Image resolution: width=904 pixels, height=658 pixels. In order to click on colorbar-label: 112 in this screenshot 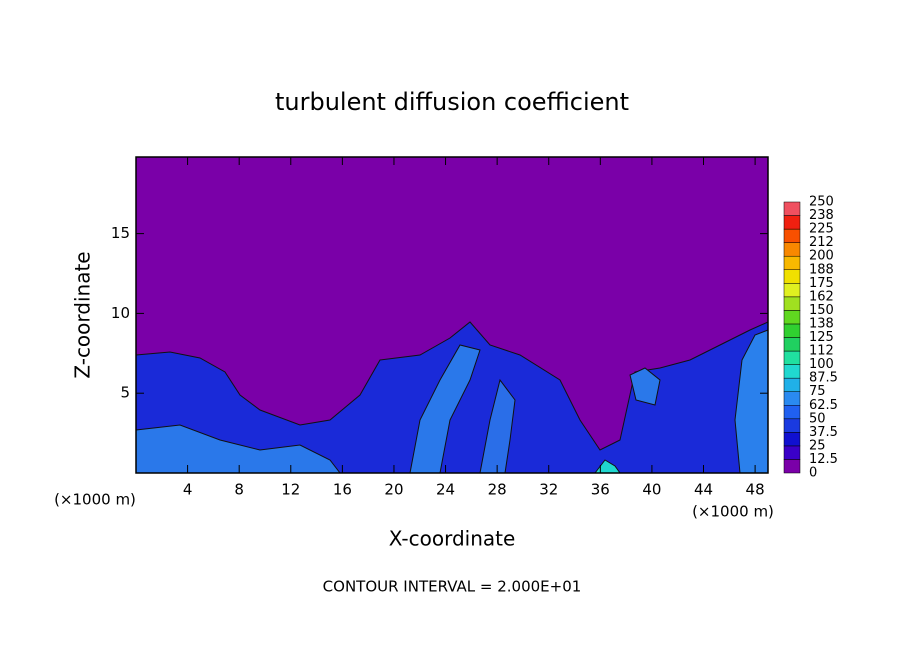, I will do `click(821, 351)`.